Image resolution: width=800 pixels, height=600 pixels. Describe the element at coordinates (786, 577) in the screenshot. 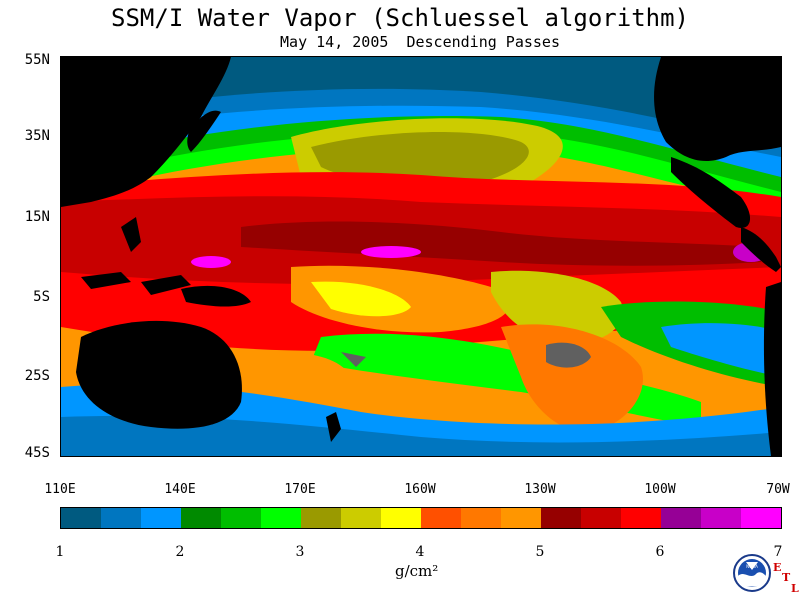

I see `etl-letter-t: T` at that location.